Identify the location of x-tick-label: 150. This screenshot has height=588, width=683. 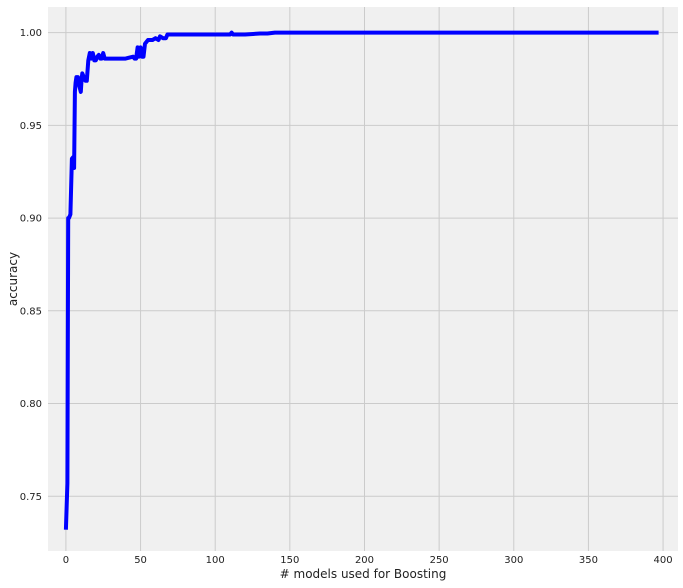
(289, 560).